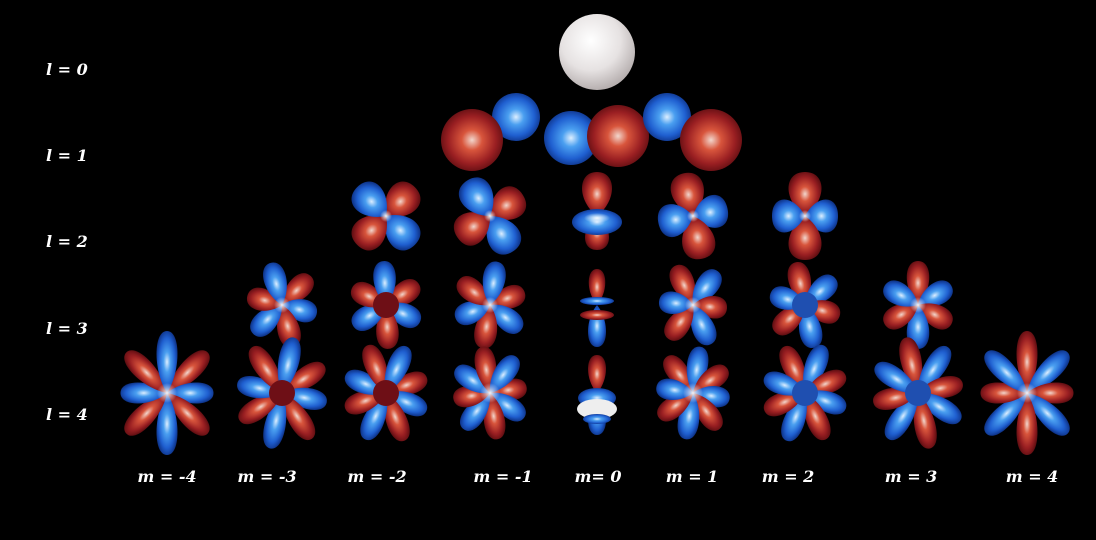 The width and height of the screenshot is (1096, 540). What do you see at coordinates (1032, 476) in the screenshot?
I see `column-label-m4: m = 4` at bounding box center [1032, 476].